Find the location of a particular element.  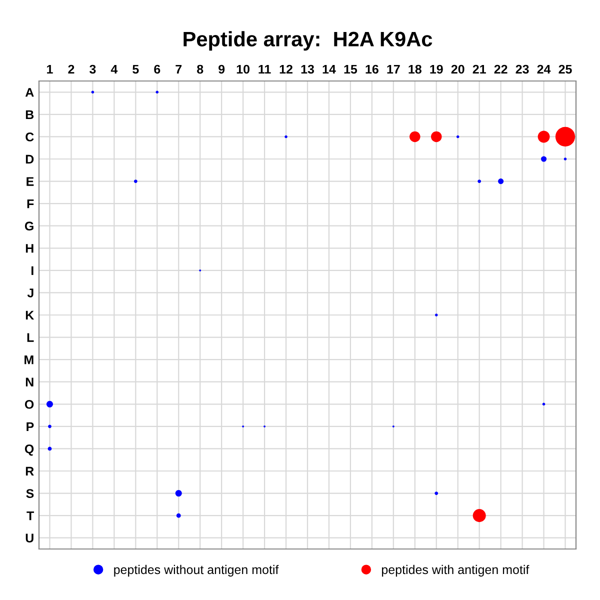

y-tick-label: U is located at coordinates (30, 538).